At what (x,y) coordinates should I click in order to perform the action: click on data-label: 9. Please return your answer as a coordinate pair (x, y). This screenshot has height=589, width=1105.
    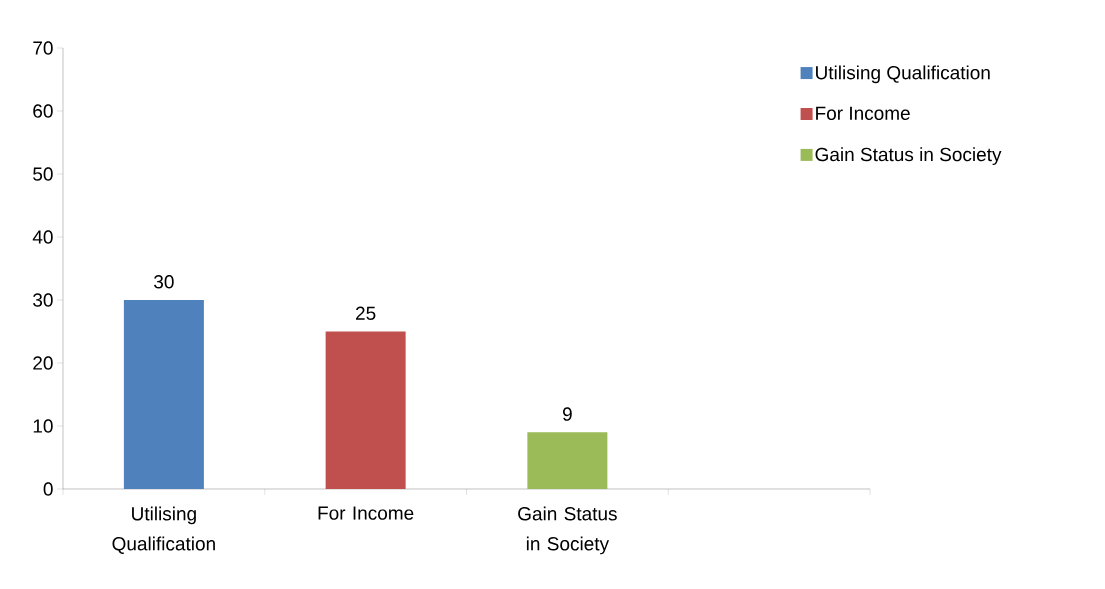
    Looking at the image, I should click on (567, 414).